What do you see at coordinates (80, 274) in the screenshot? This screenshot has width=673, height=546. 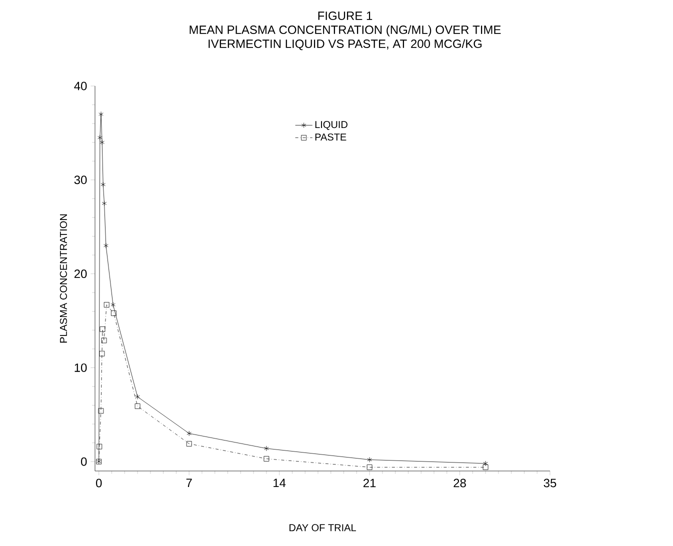 I see `y-tick-label: 20` at bounding box center [80, 274].